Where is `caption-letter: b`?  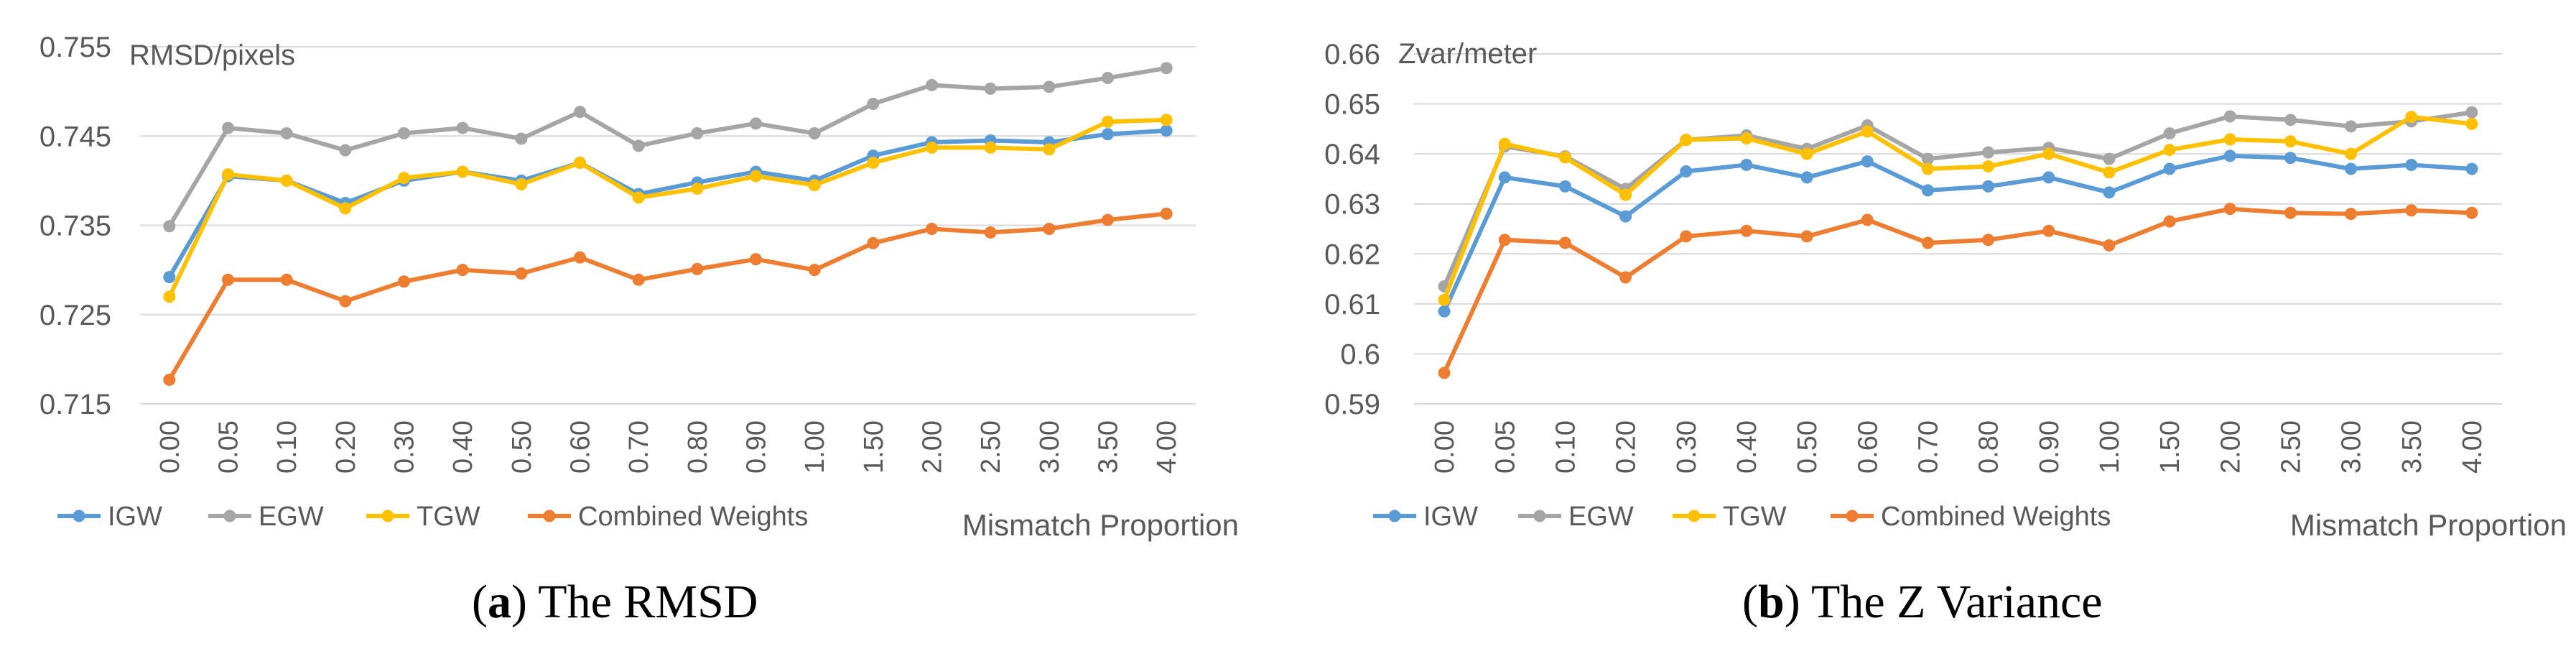
caption-letter: b is located at coordinates (1771, 602).